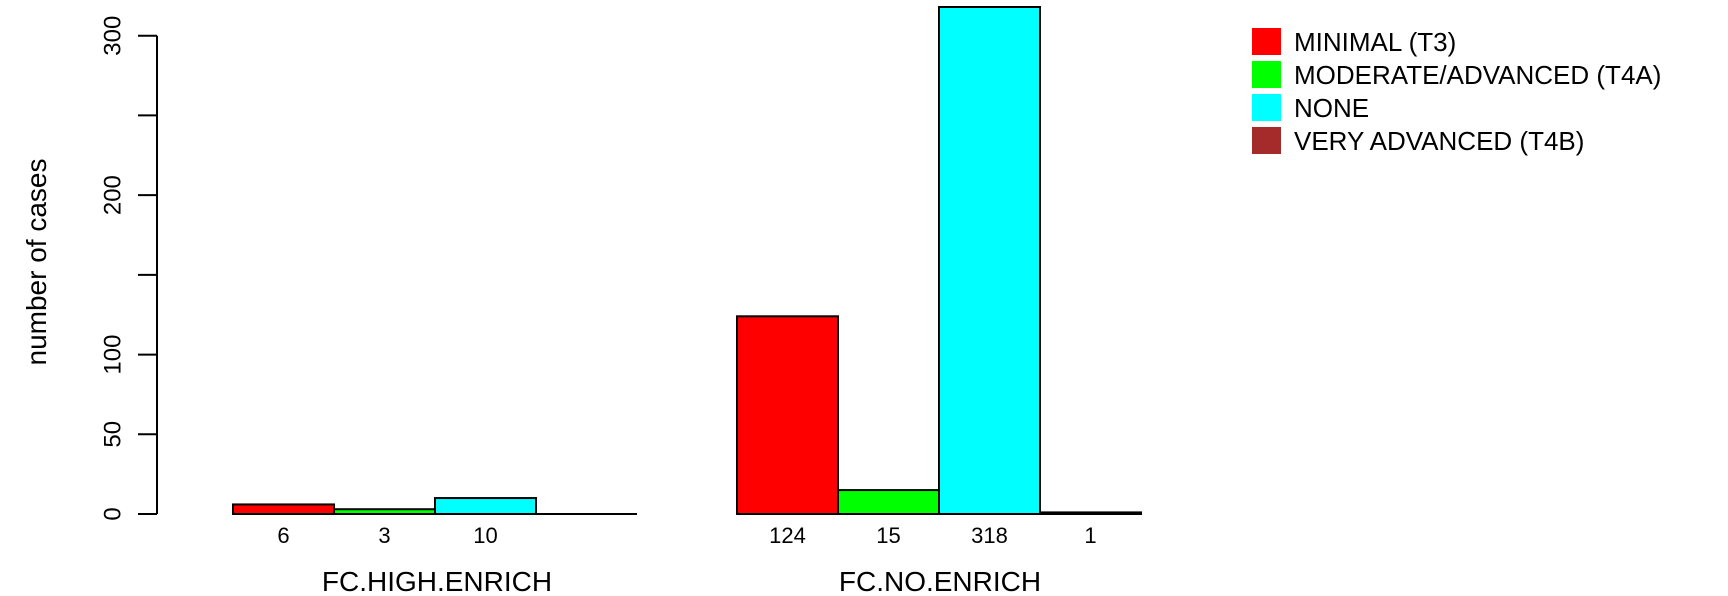 The width and height of the screenshot is (1728, 596). I want to click on y-tick-label: 300, so click(112, 36).